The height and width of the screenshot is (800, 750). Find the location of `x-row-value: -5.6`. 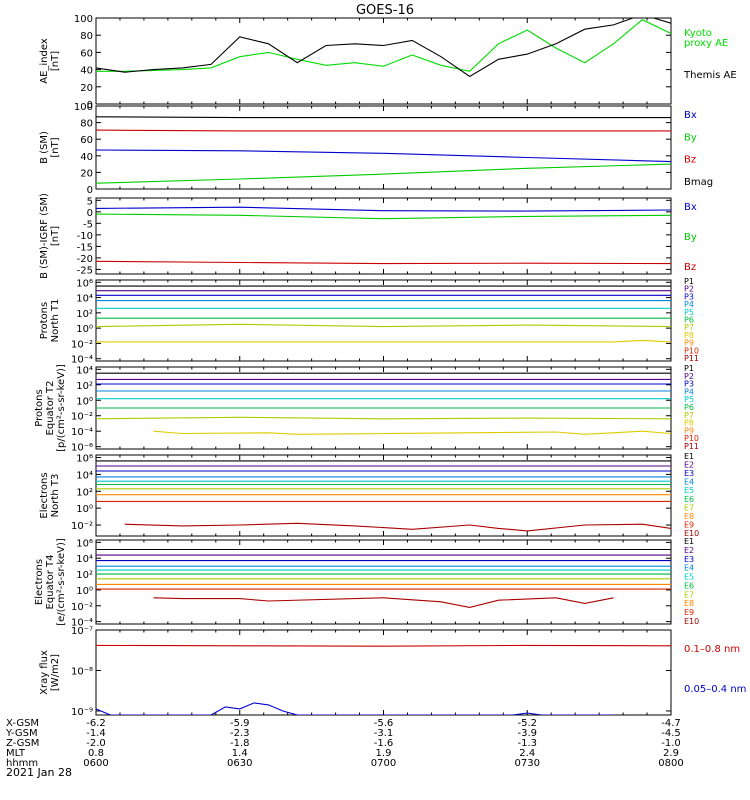

x-row-value: -5.6 is located at coordinates (384, 723).